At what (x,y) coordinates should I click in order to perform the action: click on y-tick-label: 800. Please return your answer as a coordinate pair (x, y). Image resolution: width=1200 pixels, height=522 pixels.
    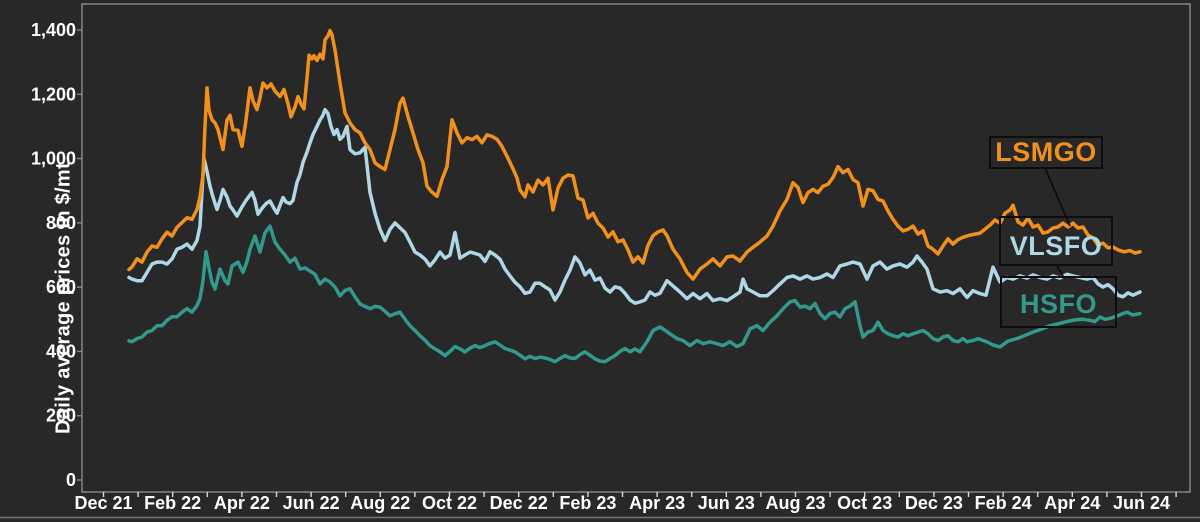
    Looking at the image, I should click on (61, 223).